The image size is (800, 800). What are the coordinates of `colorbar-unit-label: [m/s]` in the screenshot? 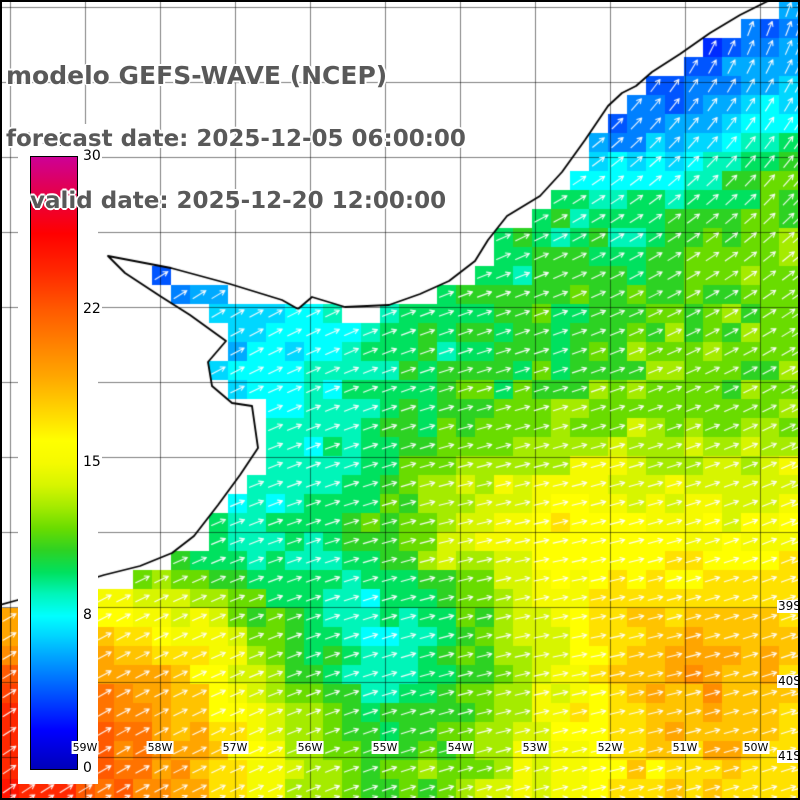 It's located at (45, 139).